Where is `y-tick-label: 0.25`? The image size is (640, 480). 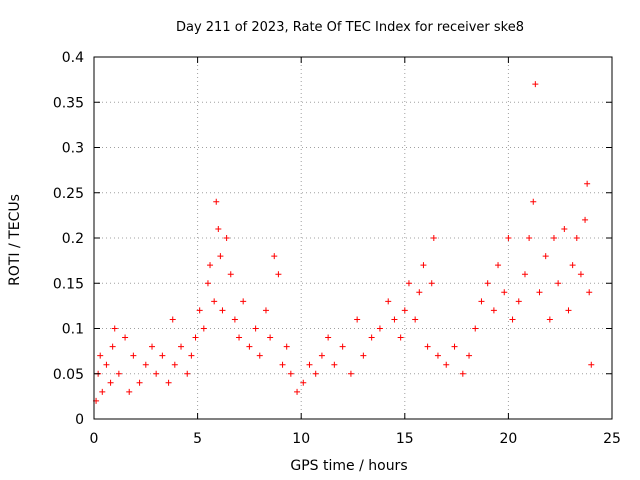
y-tick-label: 0.25 is located at coordinates (68, 194).